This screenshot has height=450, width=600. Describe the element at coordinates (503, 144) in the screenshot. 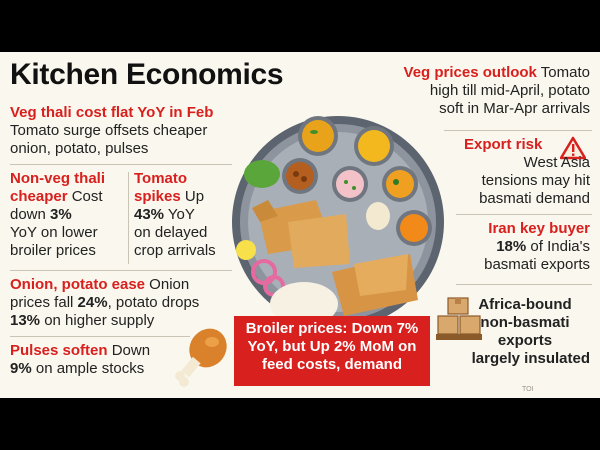

I see `export-risk-heading: Export risk` at that location.